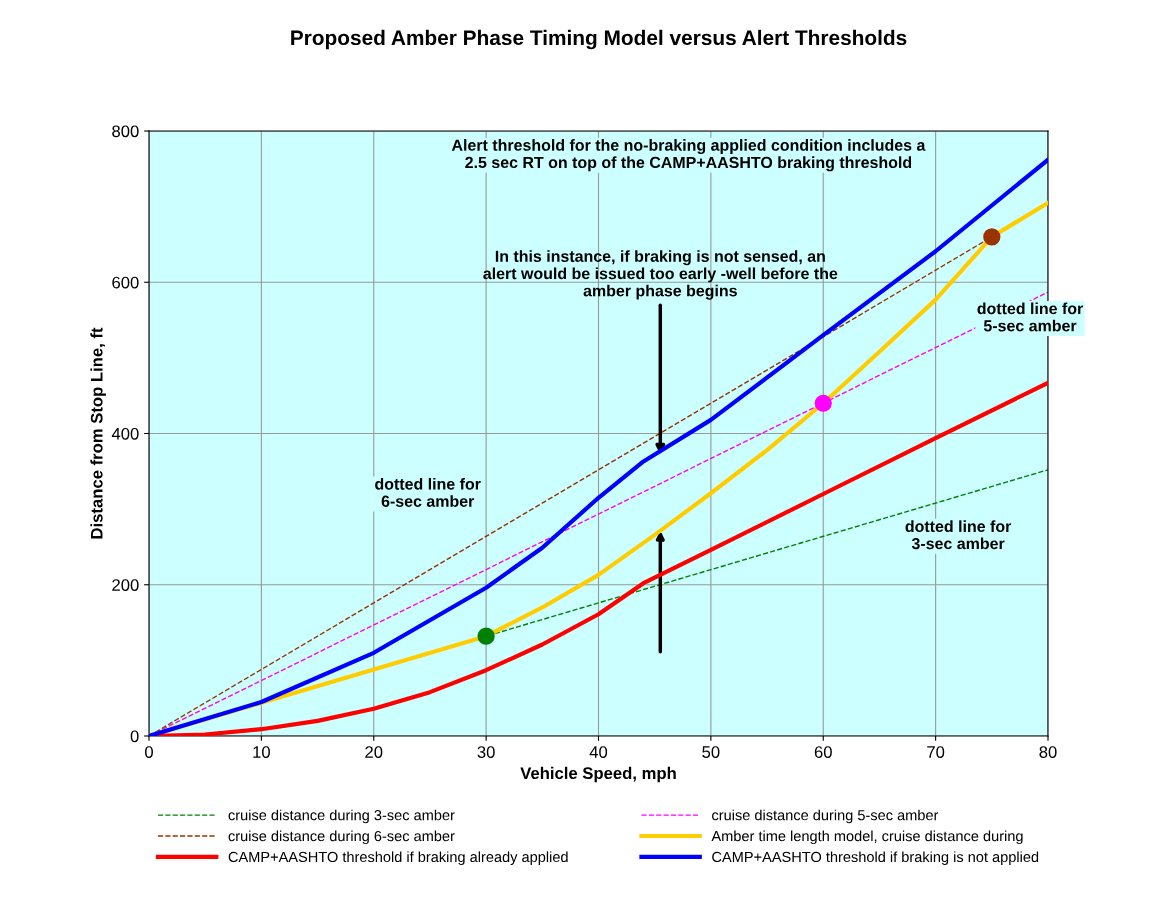 This screenshot has height=899, width=1156. Describe the element at coordinates (125, 282) in the screenshot. I see `y-tick-label: 600` at that location.